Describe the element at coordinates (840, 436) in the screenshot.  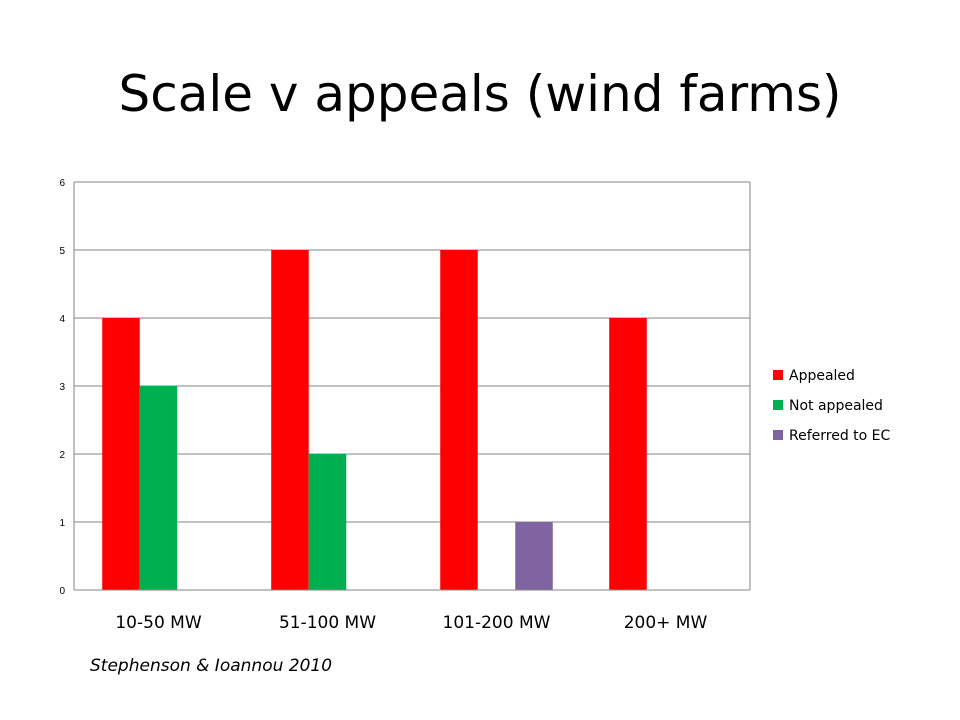
I see `legend-label: Referred to EC` at that location.